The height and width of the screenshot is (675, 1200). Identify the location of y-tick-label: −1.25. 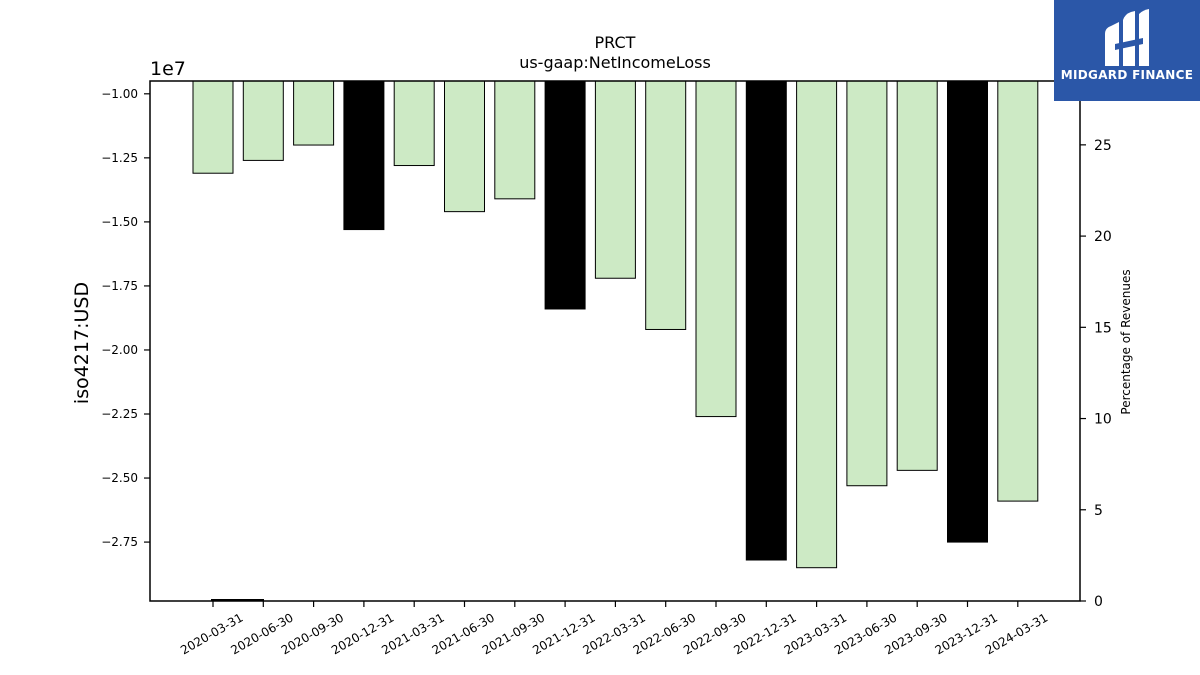
(119, 158).